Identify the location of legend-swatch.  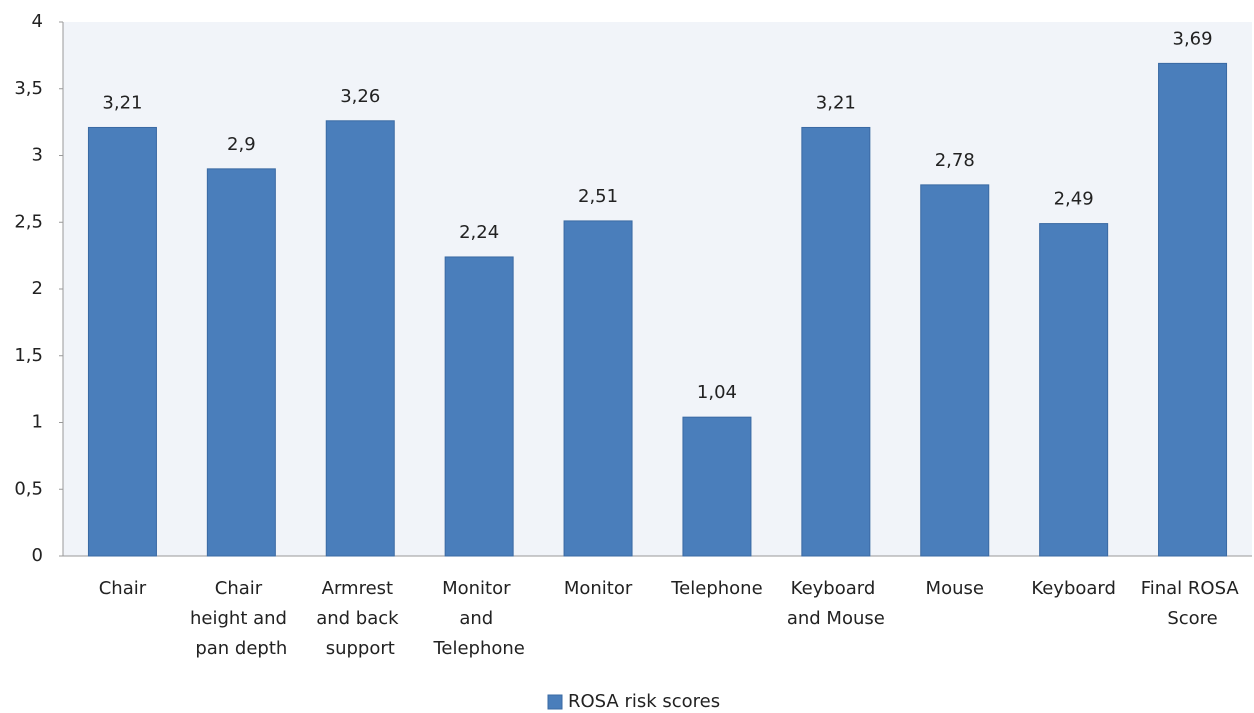
(555, 702).